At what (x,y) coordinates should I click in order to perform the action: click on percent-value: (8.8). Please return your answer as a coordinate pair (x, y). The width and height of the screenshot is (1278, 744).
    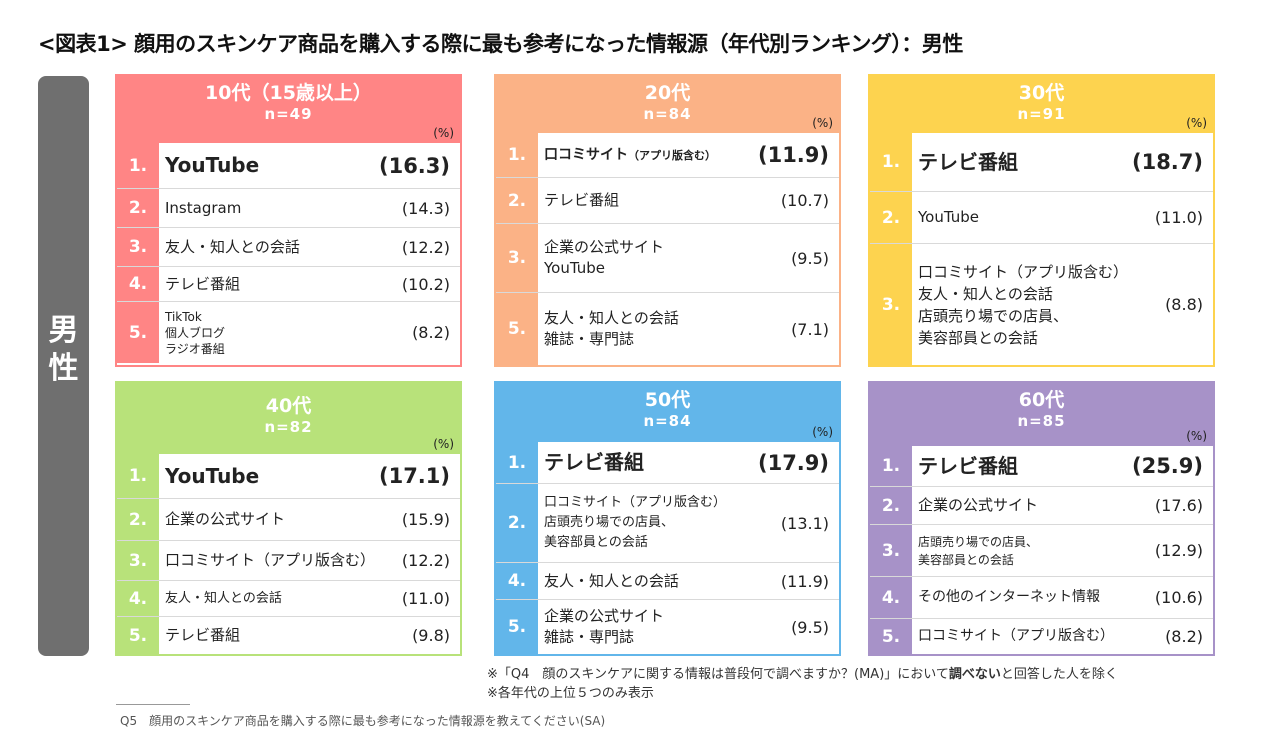
    Looking at the image, I should click on (1184, 304).